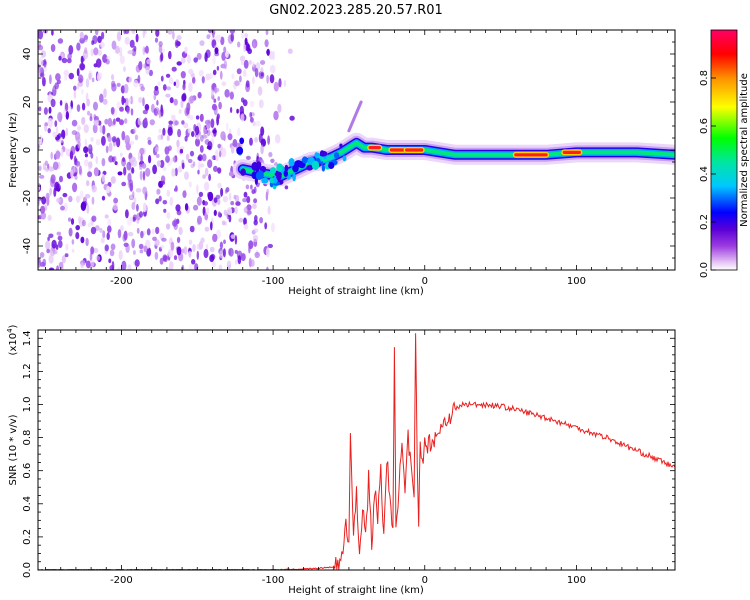 This screenshot has height=600, width=750. I want to click on x-tick-label: 100, so click(576, 580).